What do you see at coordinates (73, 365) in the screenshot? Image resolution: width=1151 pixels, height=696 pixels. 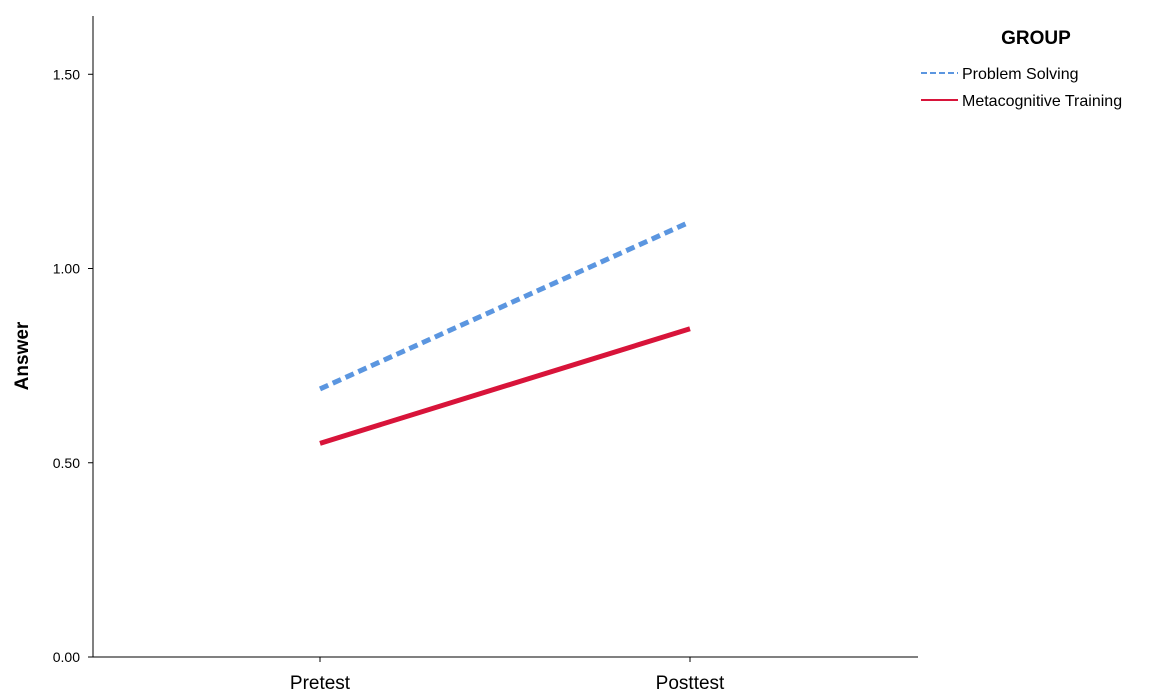 I see `y-axis-ticks: 0.00 0.50 1.00 1.50` at bounding box center [73, 365].